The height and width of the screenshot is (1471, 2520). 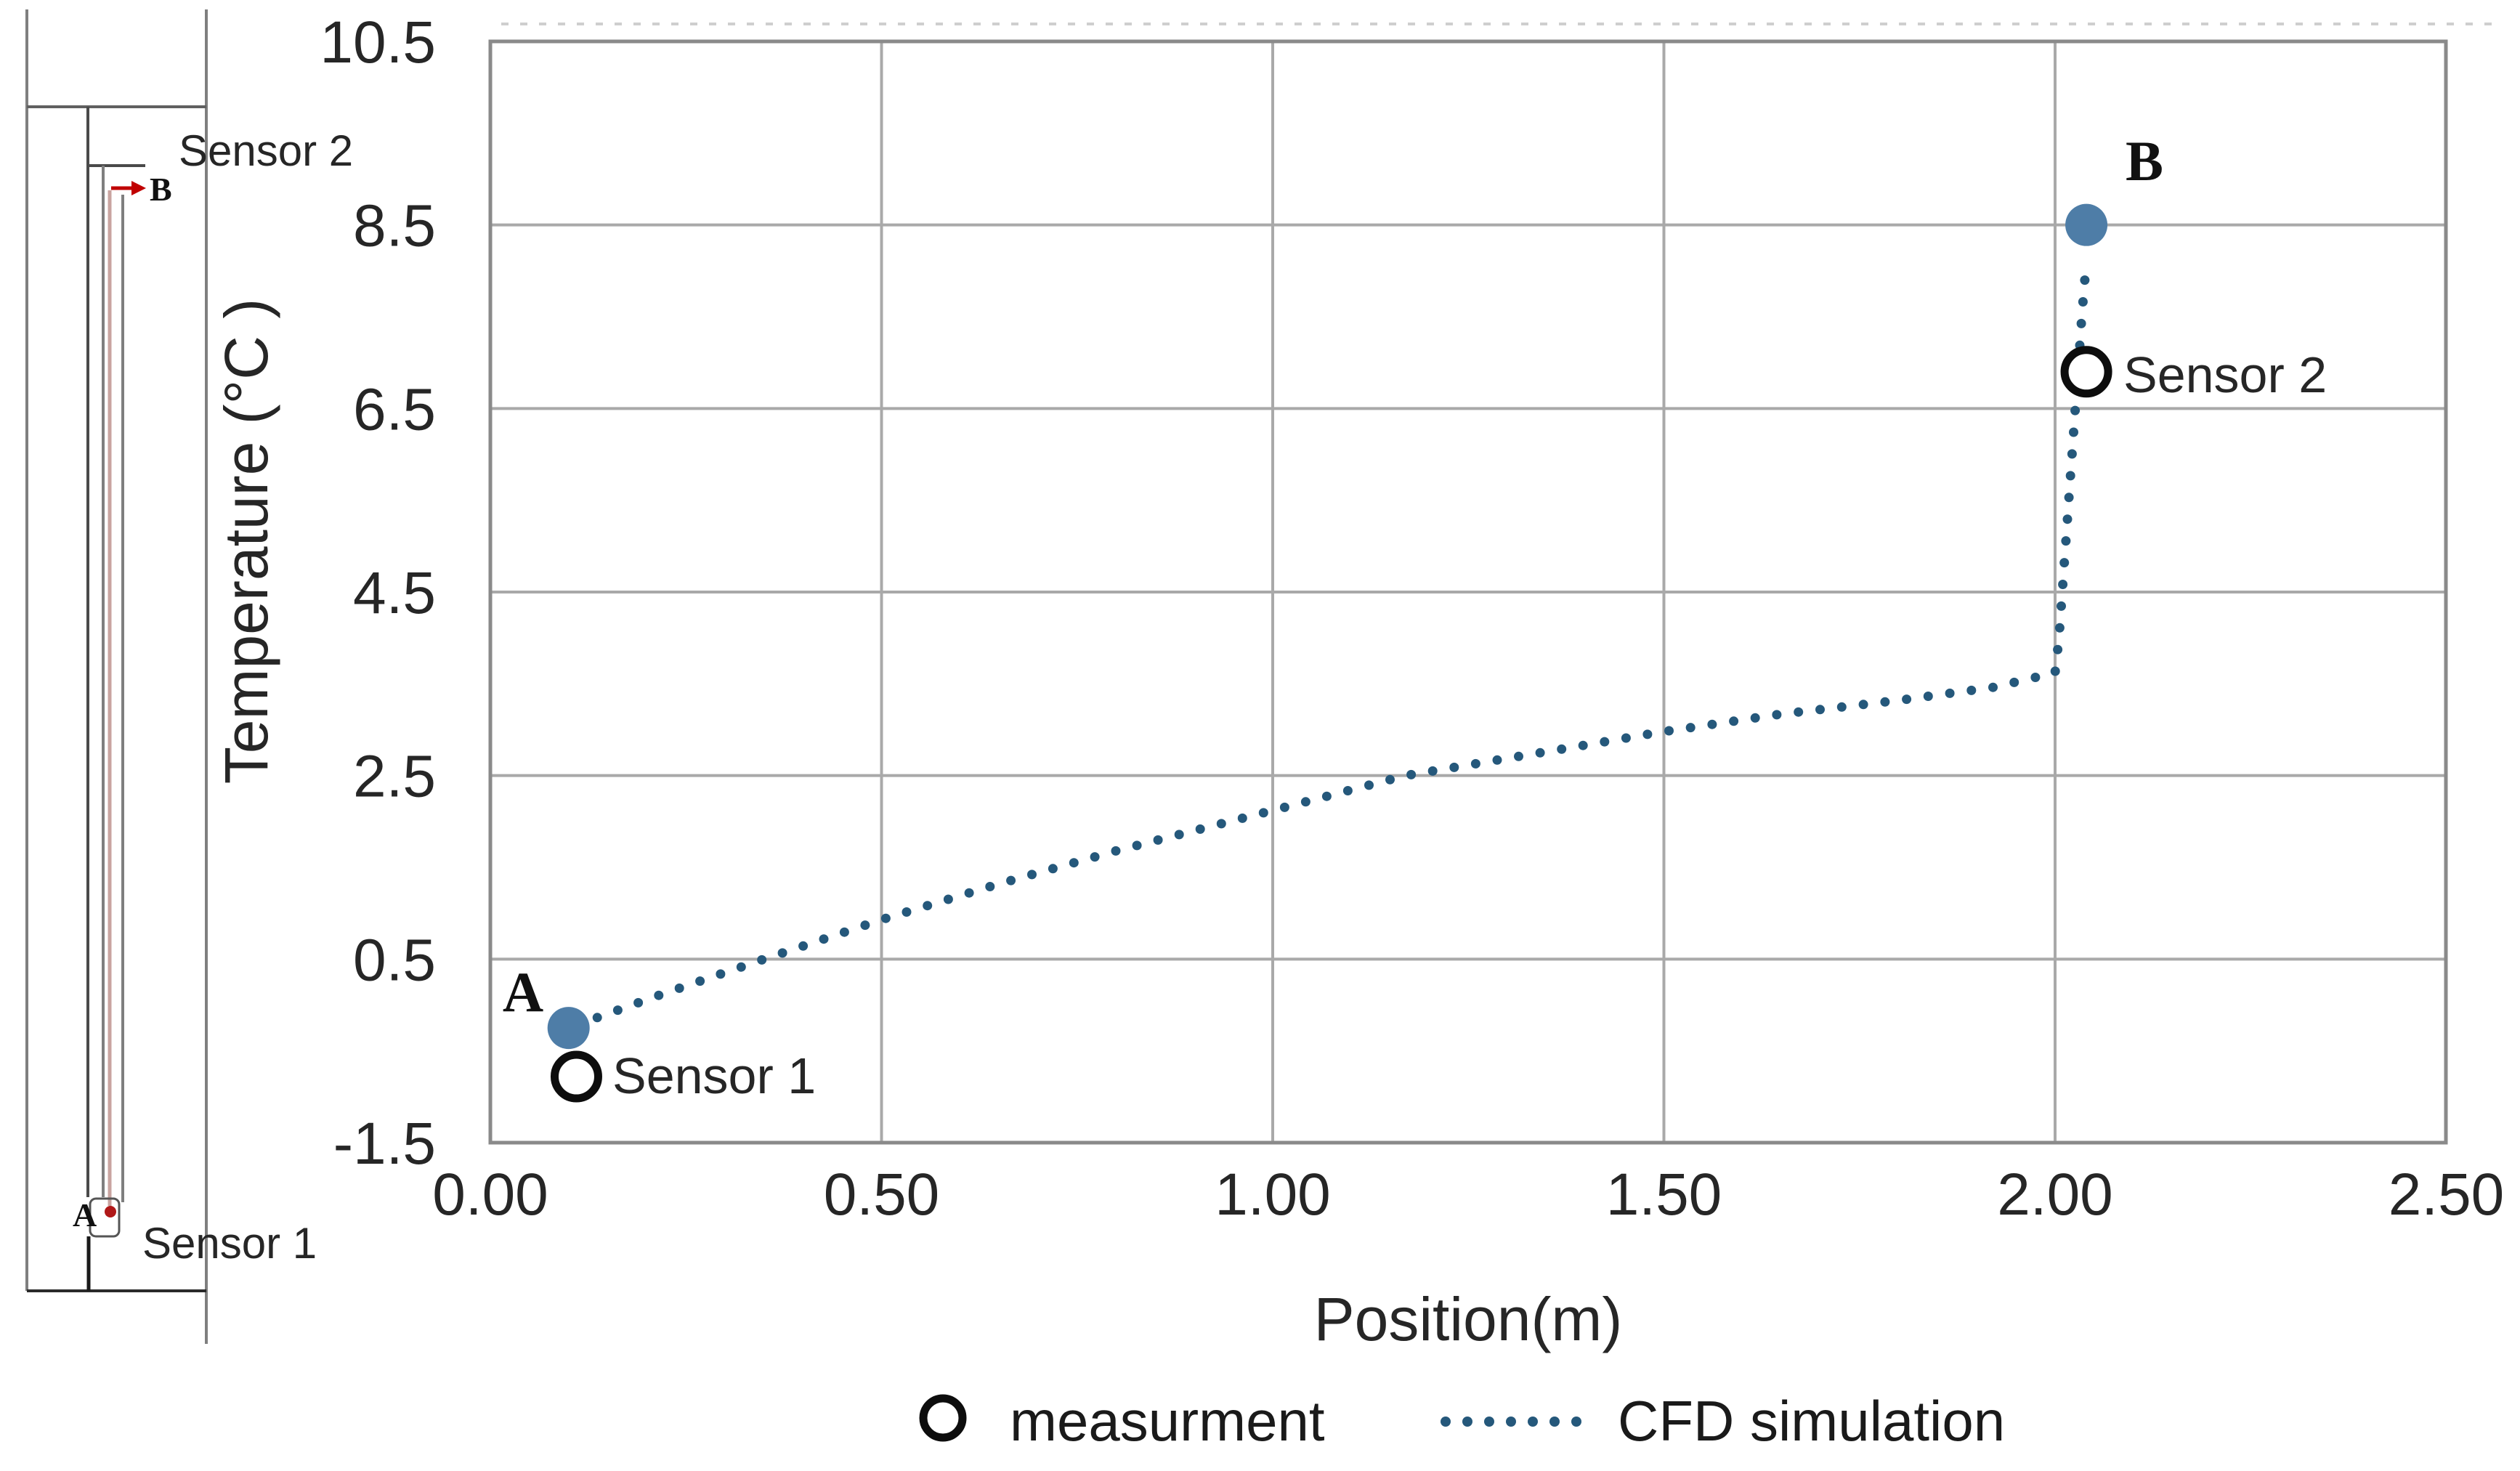 What do you see at coordinates (189, 676) in the screenshot?
I see `pipe-schematic: B Sensor 2 A Sensor 1` at bounding box center [189, 676].